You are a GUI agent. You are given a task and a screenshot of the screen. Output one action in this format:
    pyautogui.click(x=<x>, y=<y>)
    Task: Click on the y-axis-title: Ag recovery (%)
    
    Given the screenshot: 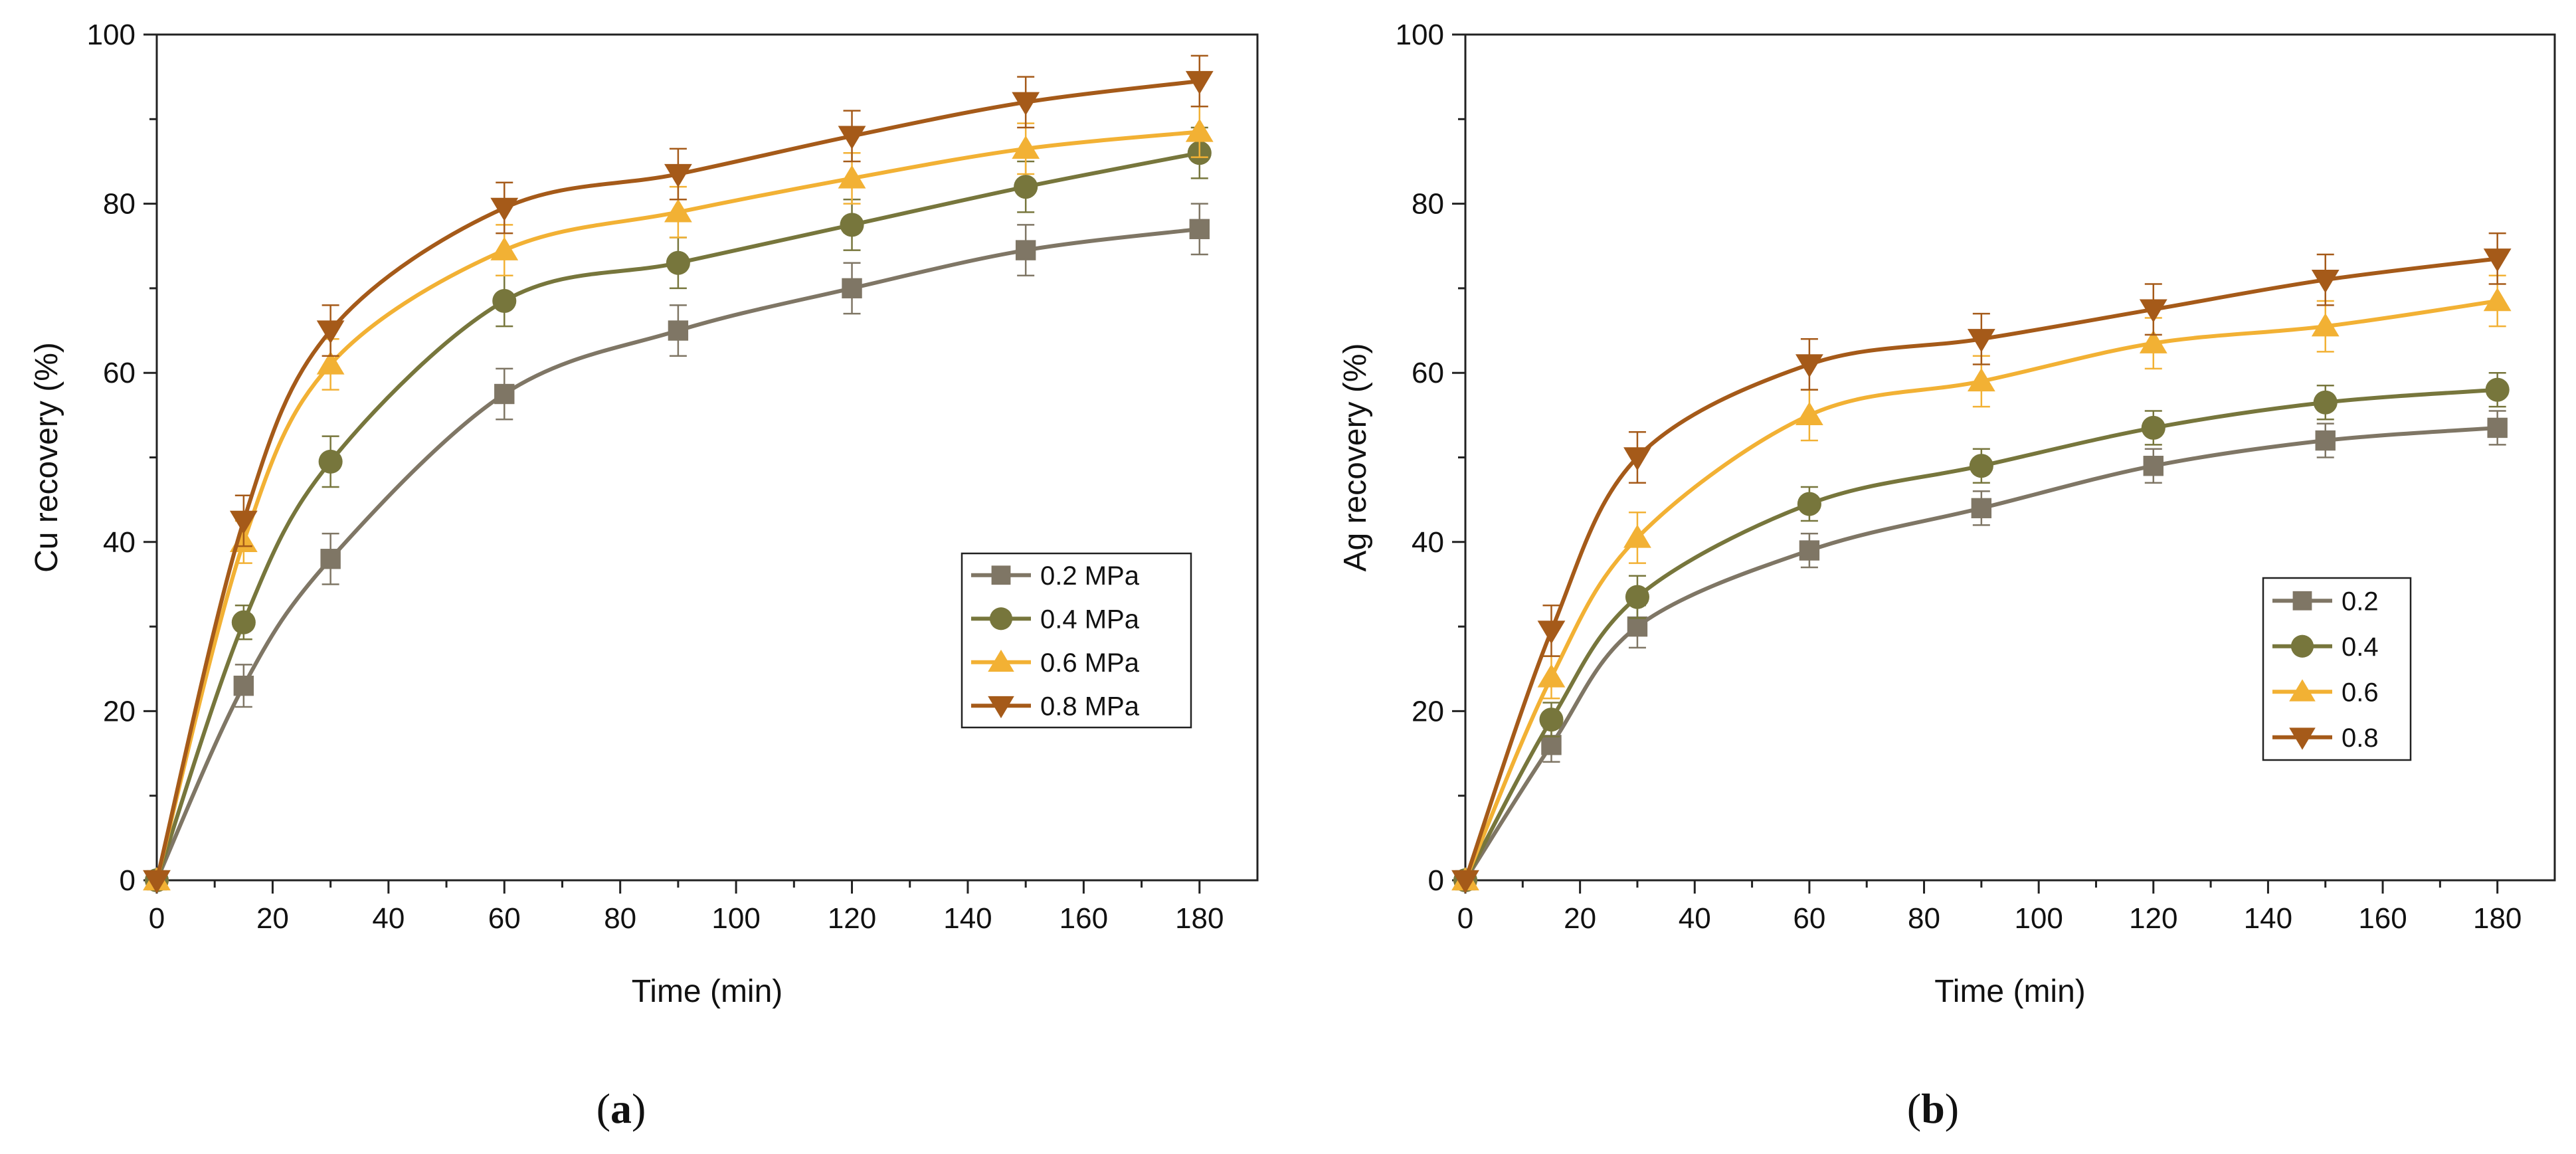 What is the action you would take?
    pyautogui.click(x=1355, y=457)
    